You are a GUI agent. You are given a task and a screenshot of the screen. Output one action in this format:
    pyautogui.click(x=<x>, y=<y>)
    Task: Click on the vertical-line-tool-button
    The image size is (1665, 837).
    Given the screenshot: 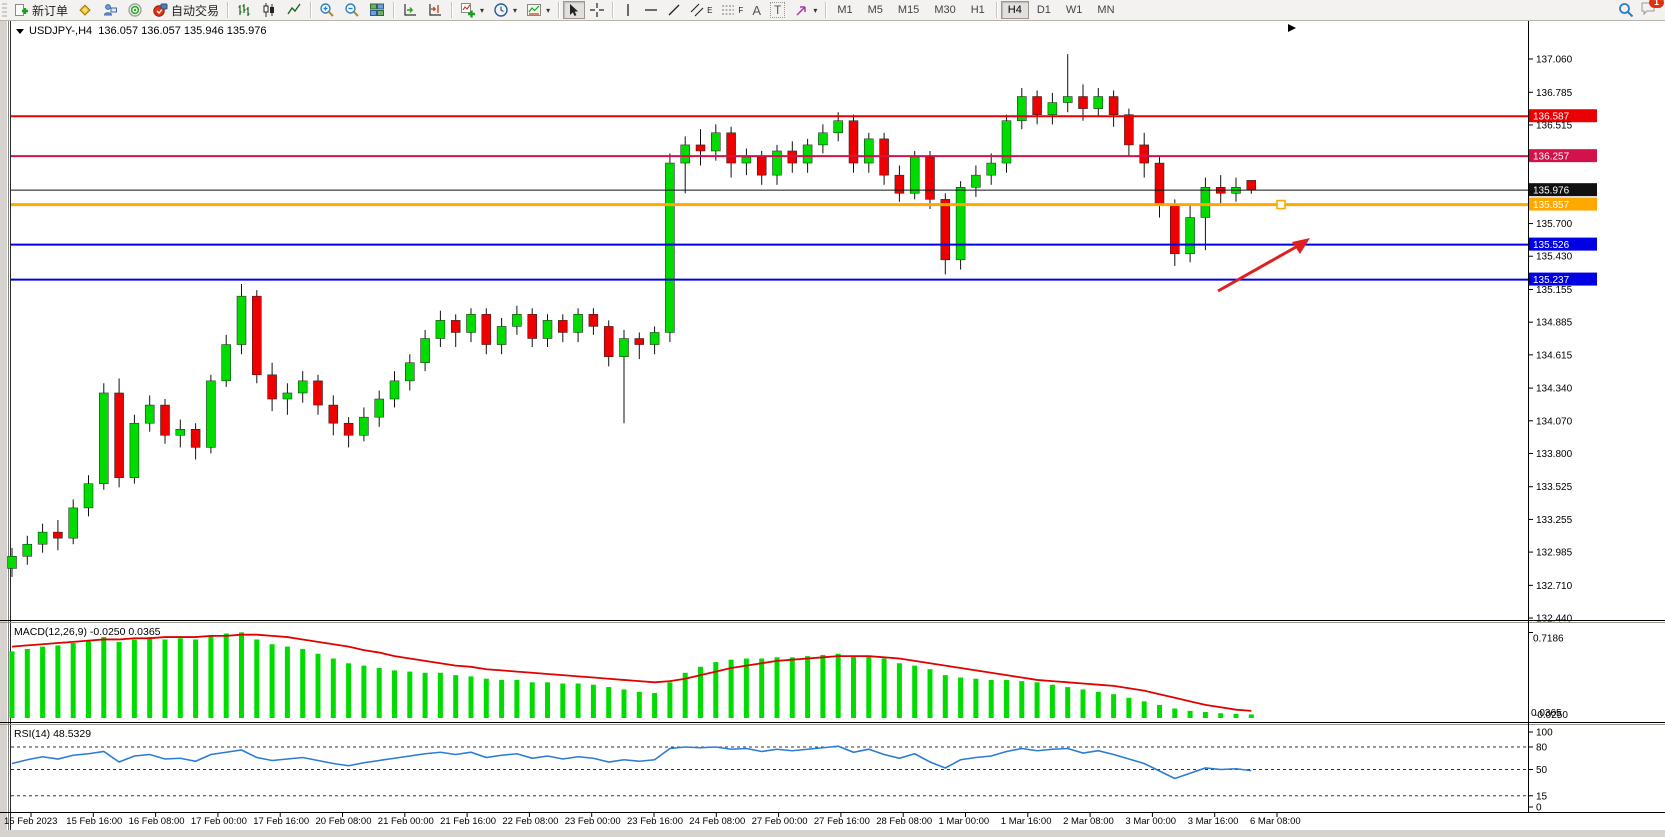 What is the action you would take?
    pyautogui.click(x=628, y=10)
    